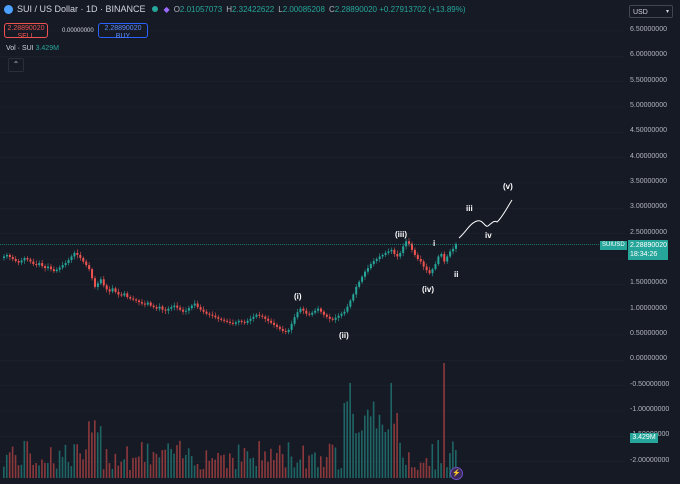 The height and width of the screenshot is (484, 680). What do you see at coordinates (166, 9) in the screenshot?
I see `share-icon: ◆` at bounding box center [166, 9].